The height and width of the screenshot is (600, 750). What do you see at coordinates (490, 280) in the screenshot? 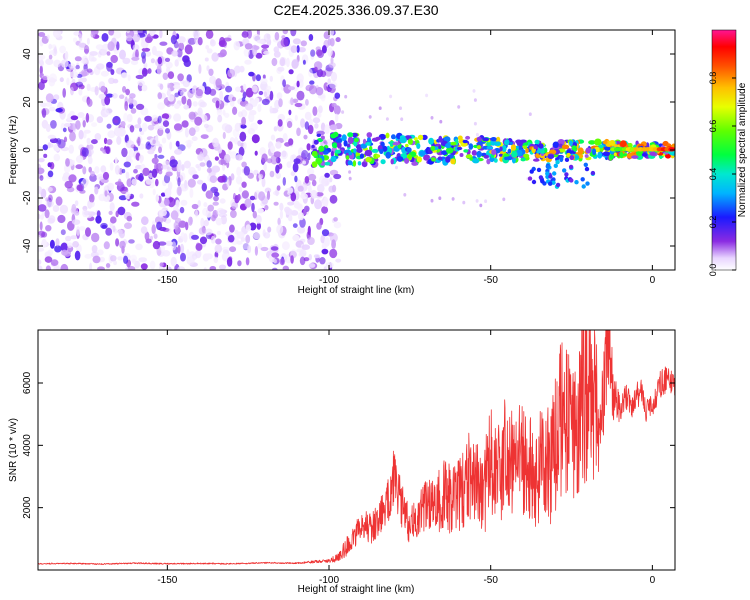
I see `spectrogram-x-tick-label: -50` at bounding box center [490, 280].